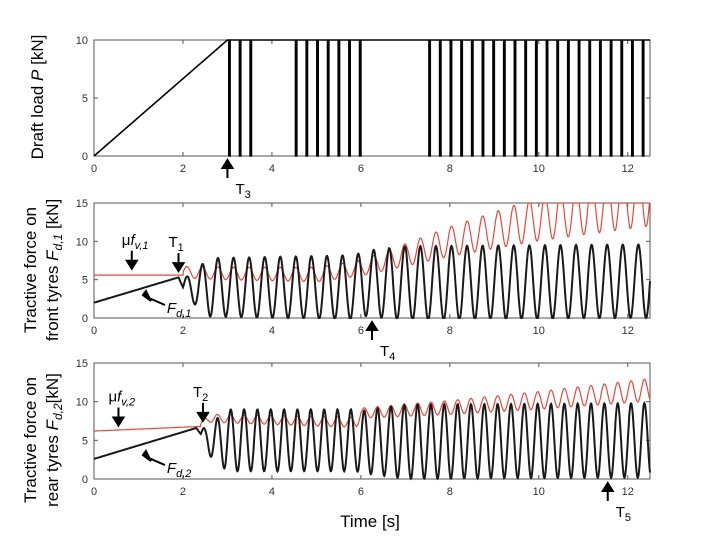  What do you see at coordinates (387, 353) in the screenshot?
I see `annotation-label: T4` at bounding box center [387, 353].